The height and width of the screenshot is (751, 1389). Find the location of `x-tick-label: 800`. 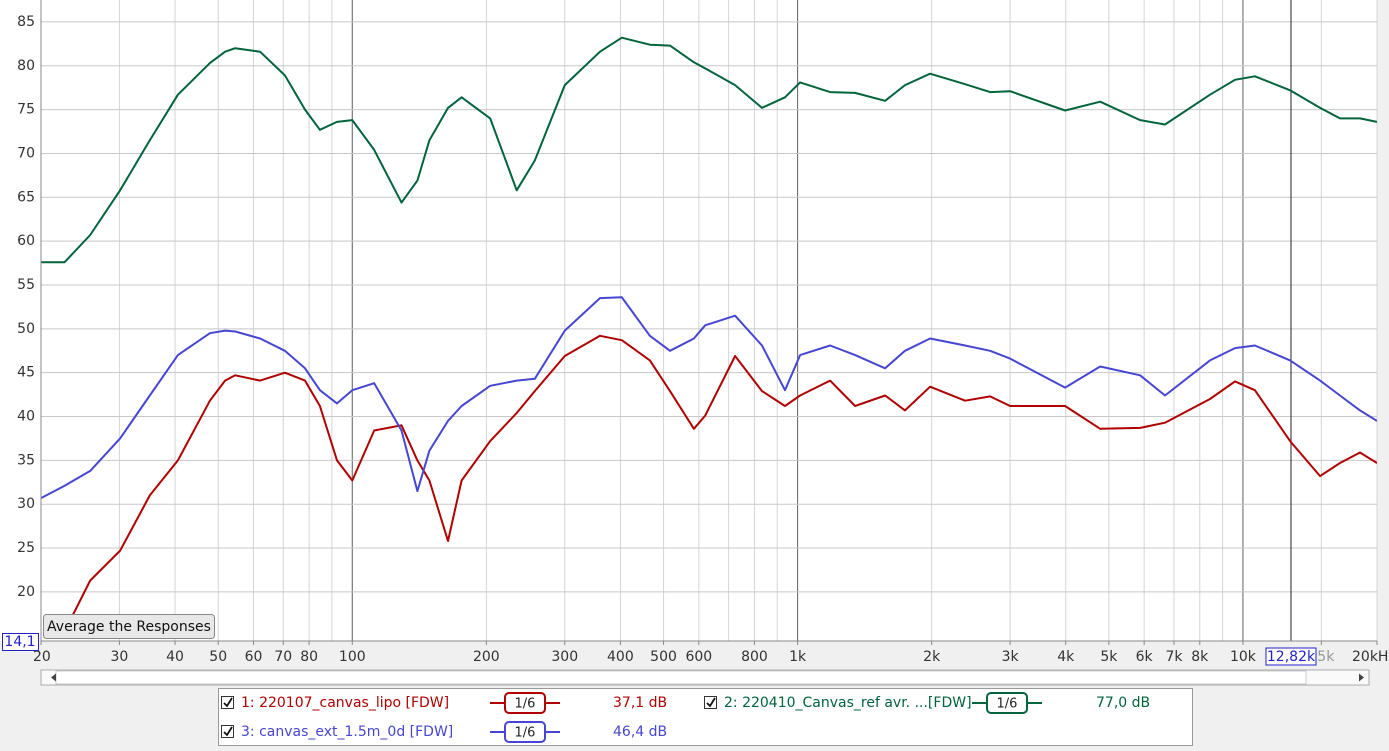

x-tick-label: 800 is located at coordinates (754, 657).